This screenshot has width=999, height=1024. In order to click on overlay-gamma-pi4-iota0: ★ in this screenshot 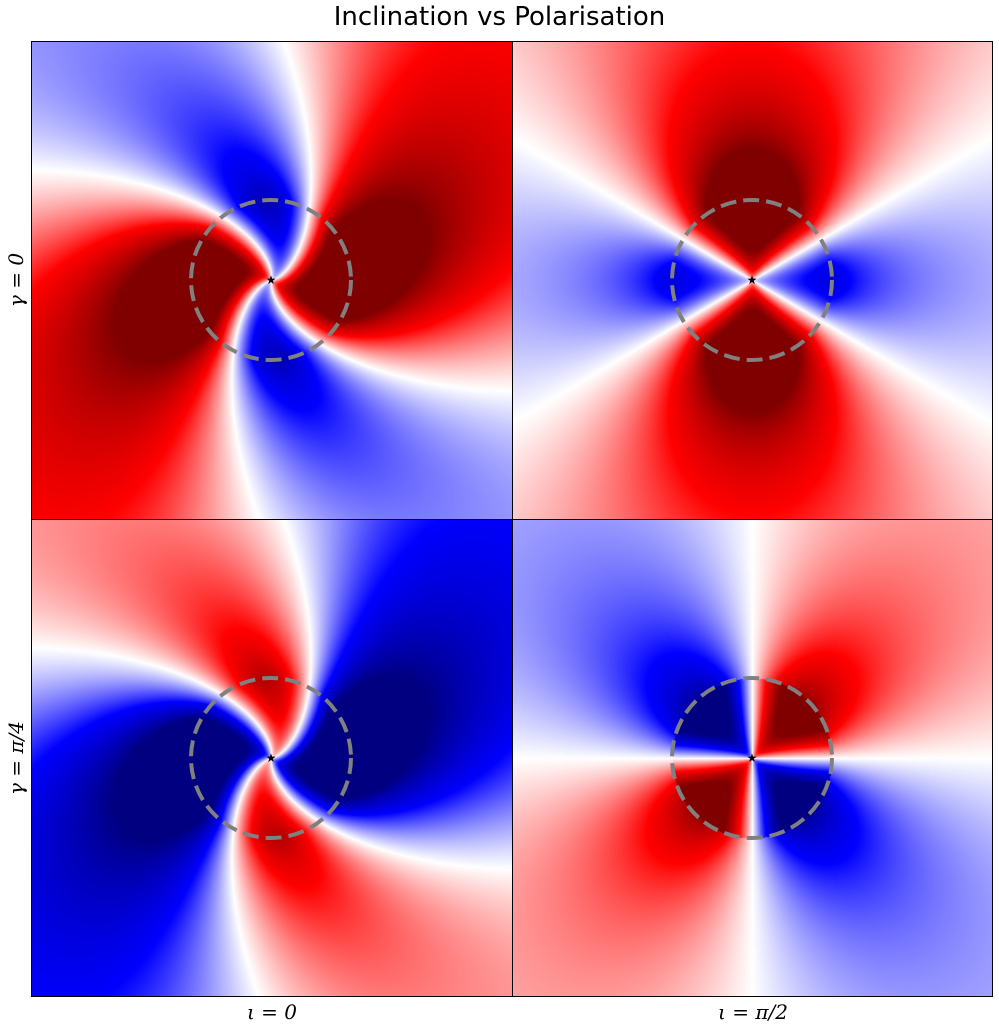, I will do `click(271, 758)`.